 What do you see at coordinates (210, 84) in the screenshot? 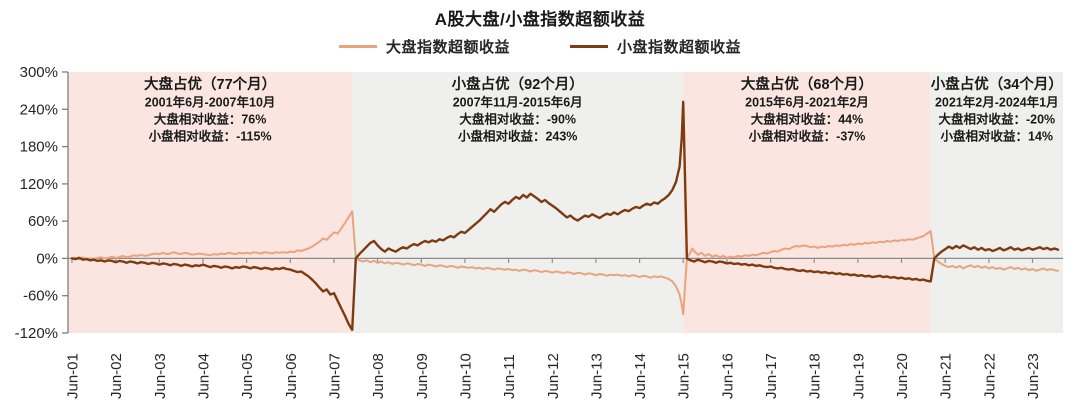
I see `regime-annotation-line: 大盘占优（77个月）` at bounding box center [210, 84].